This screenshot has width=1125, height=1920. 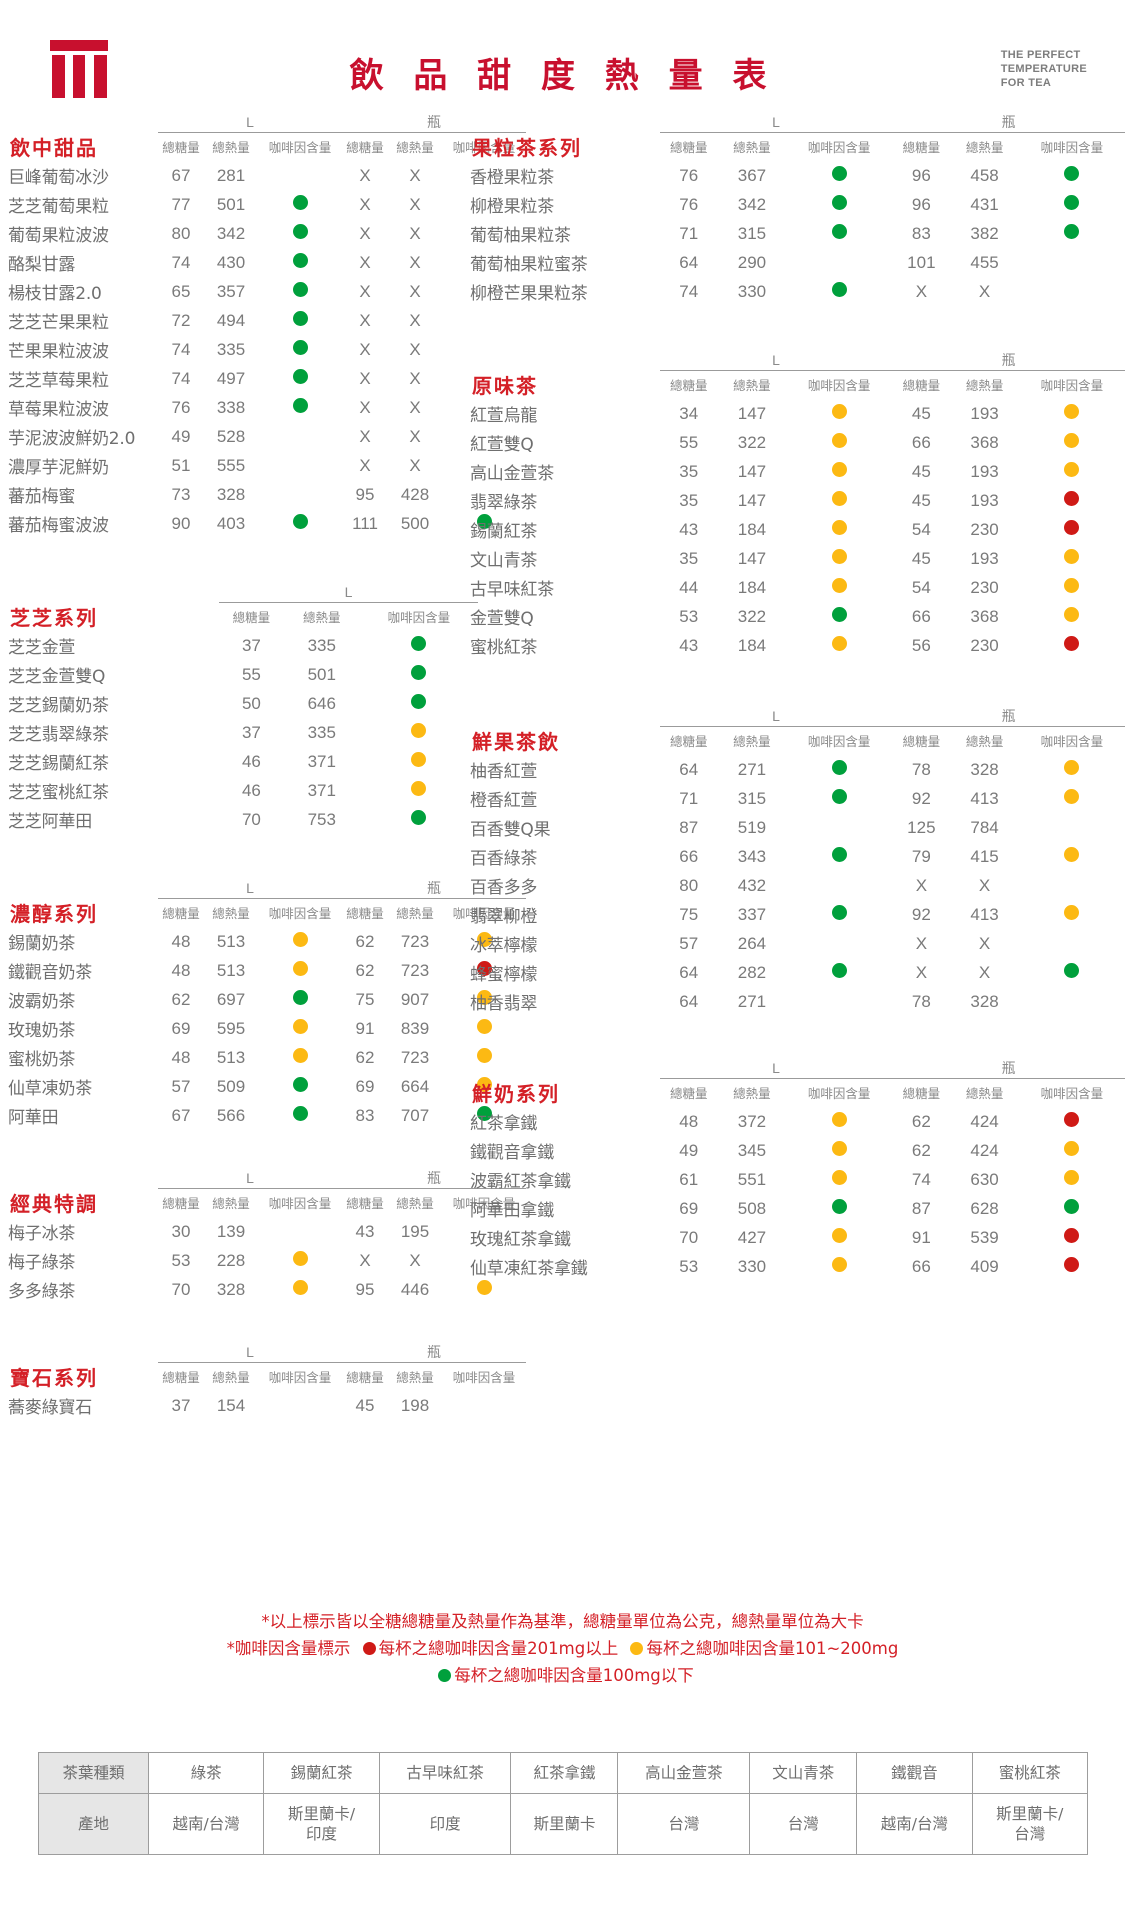 I want to click on bottle-calorie-value: 723, so click(x=415, y=1057).